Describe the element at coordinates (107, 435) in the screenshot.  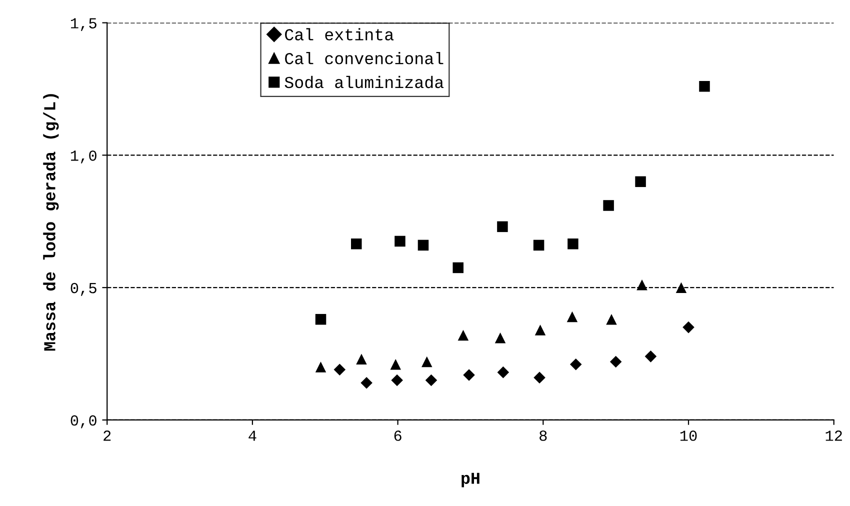
I see `x-tick-label: 2` at that location.